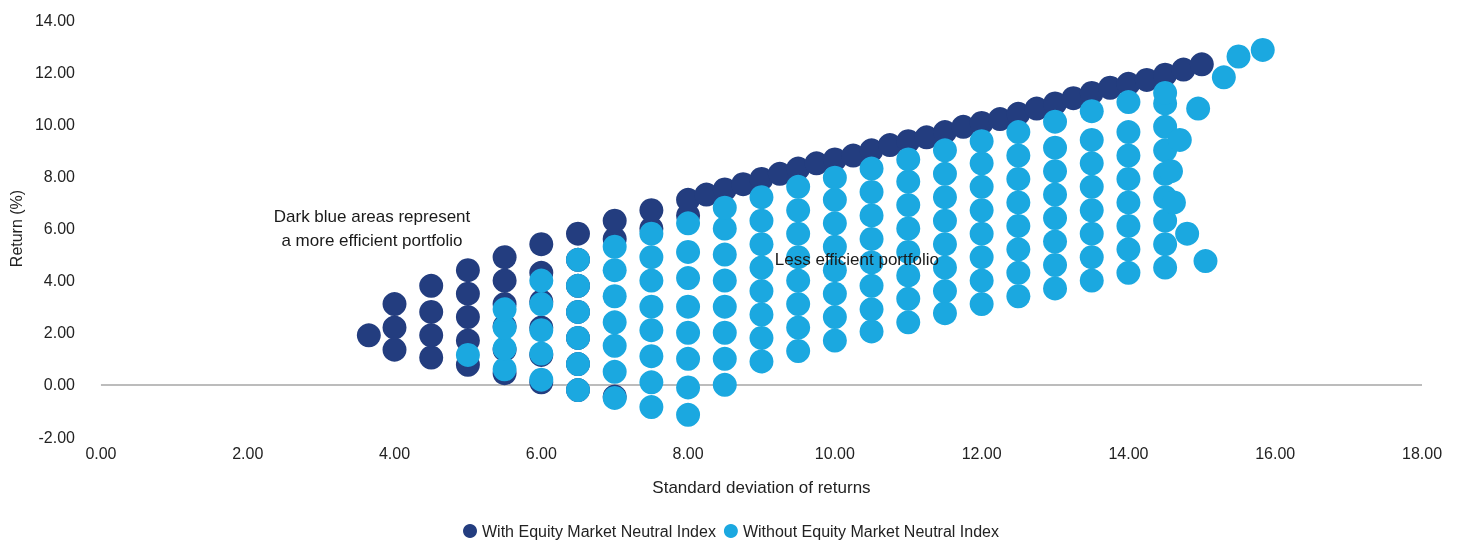 The height and width of the screenshot is (544, 1462). Describe the element at coordinates (59, 281) in the screenshot. I see `y-tick-label: 4.00` at that location.